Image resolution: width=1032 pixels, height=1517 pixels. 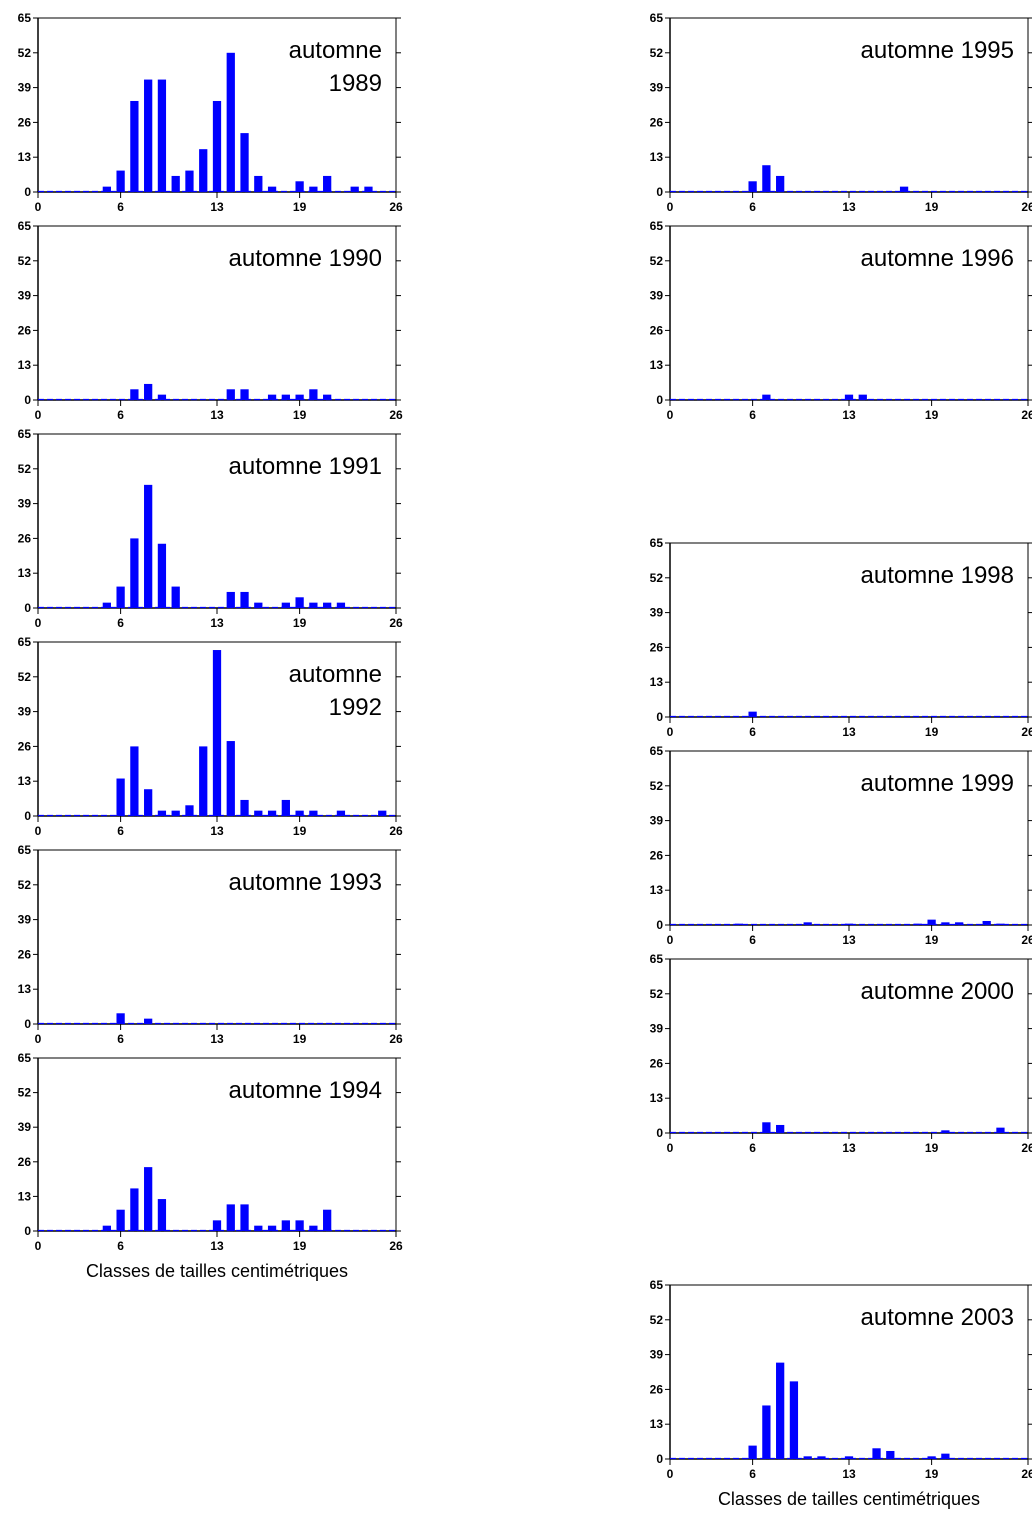 What do you see at coordinates (305, 1090) in the screenshot?
I see `panel-title: automne 1994` at bounding box center [305, 1090].